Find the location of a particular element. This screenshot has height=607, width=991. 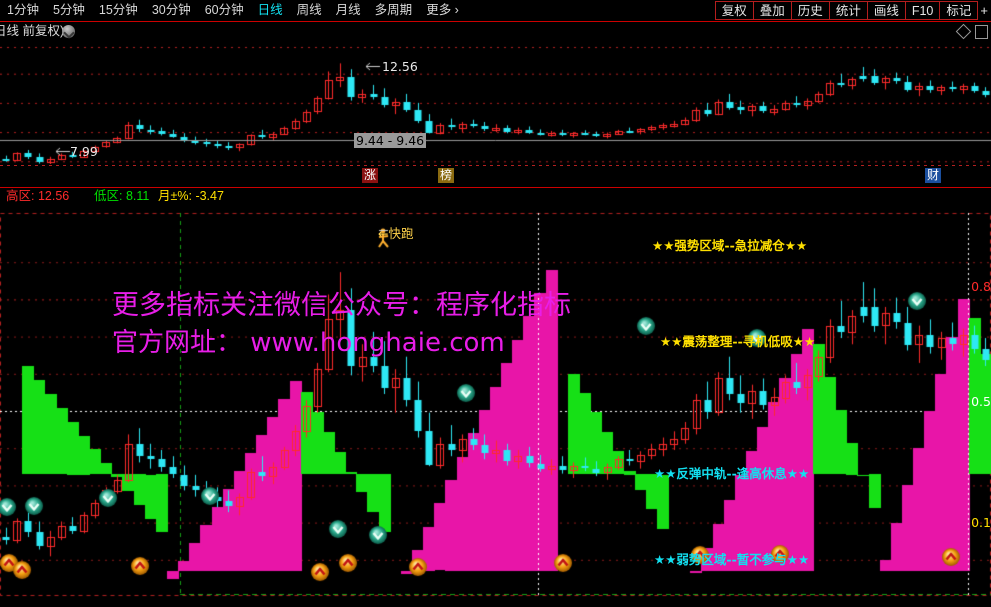

indicator-annotation-2: ★★反弹中轨--逢高休息★★ is located at coordinates (732, 473).